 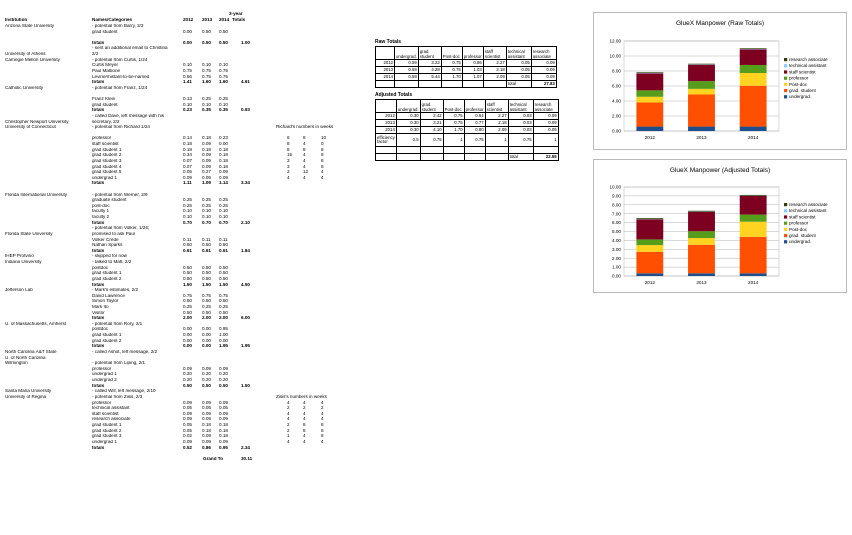 What do you see at coordinates (288, 160) in the screenshot?
I see `weeks-cell: 3` at bounding box center [288, 160].